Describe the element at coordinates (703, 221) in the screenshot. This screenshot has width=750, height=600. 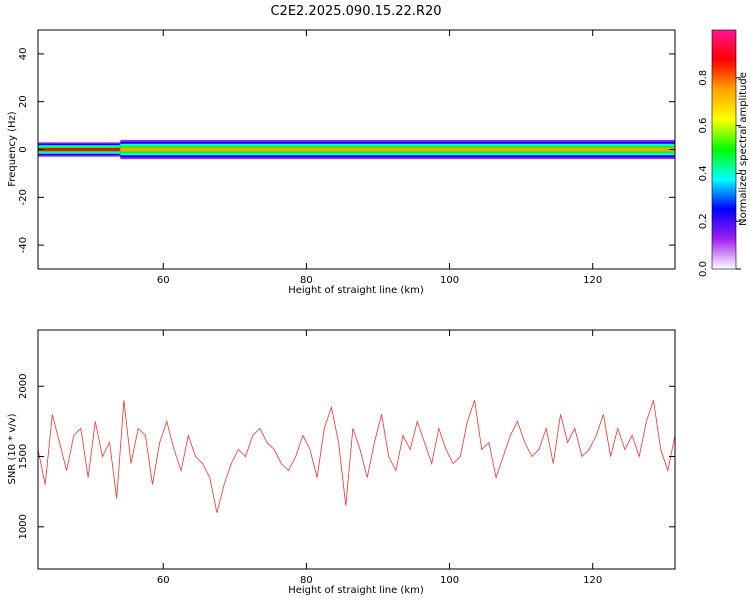
I see `colorbar-tick-label: 0.2` at that location.